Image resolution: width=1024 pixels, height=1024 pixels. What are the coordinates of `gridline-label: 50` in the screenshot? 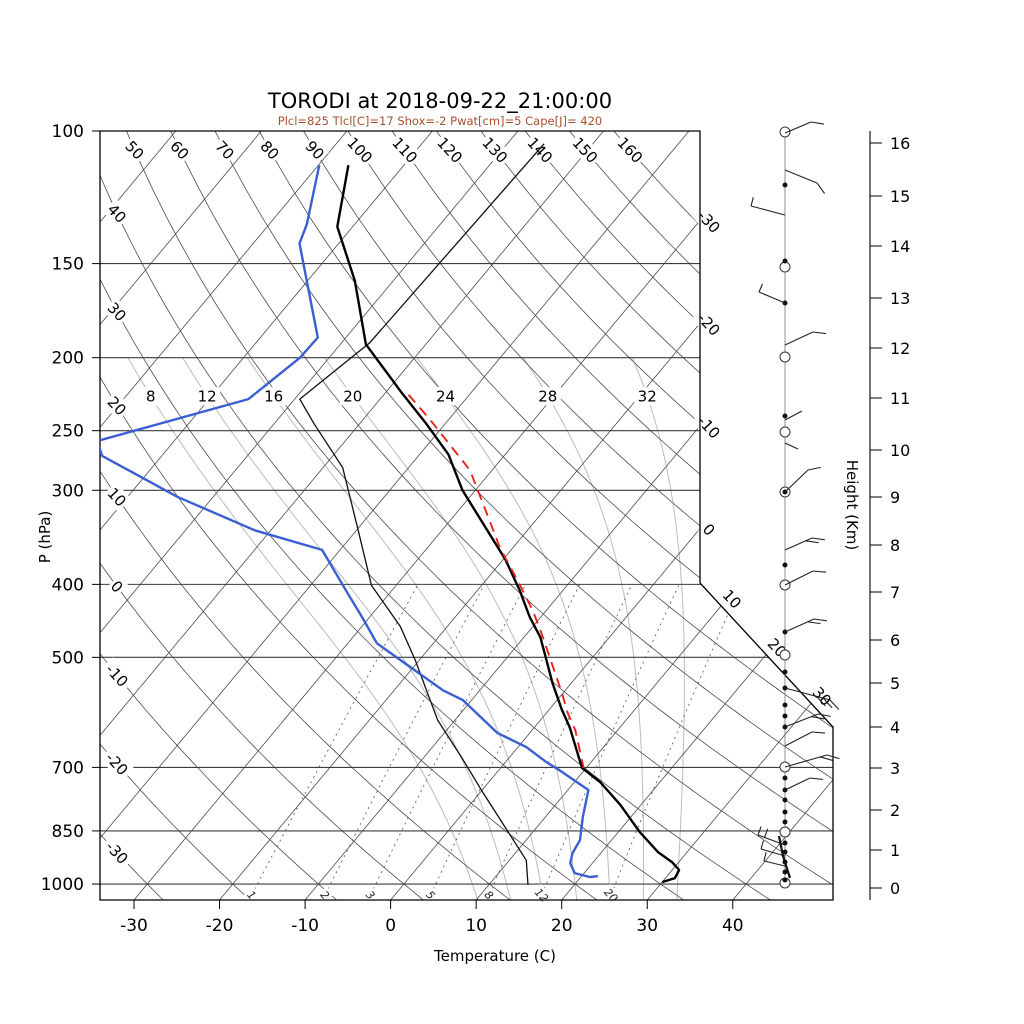 It's located at (135, 150).